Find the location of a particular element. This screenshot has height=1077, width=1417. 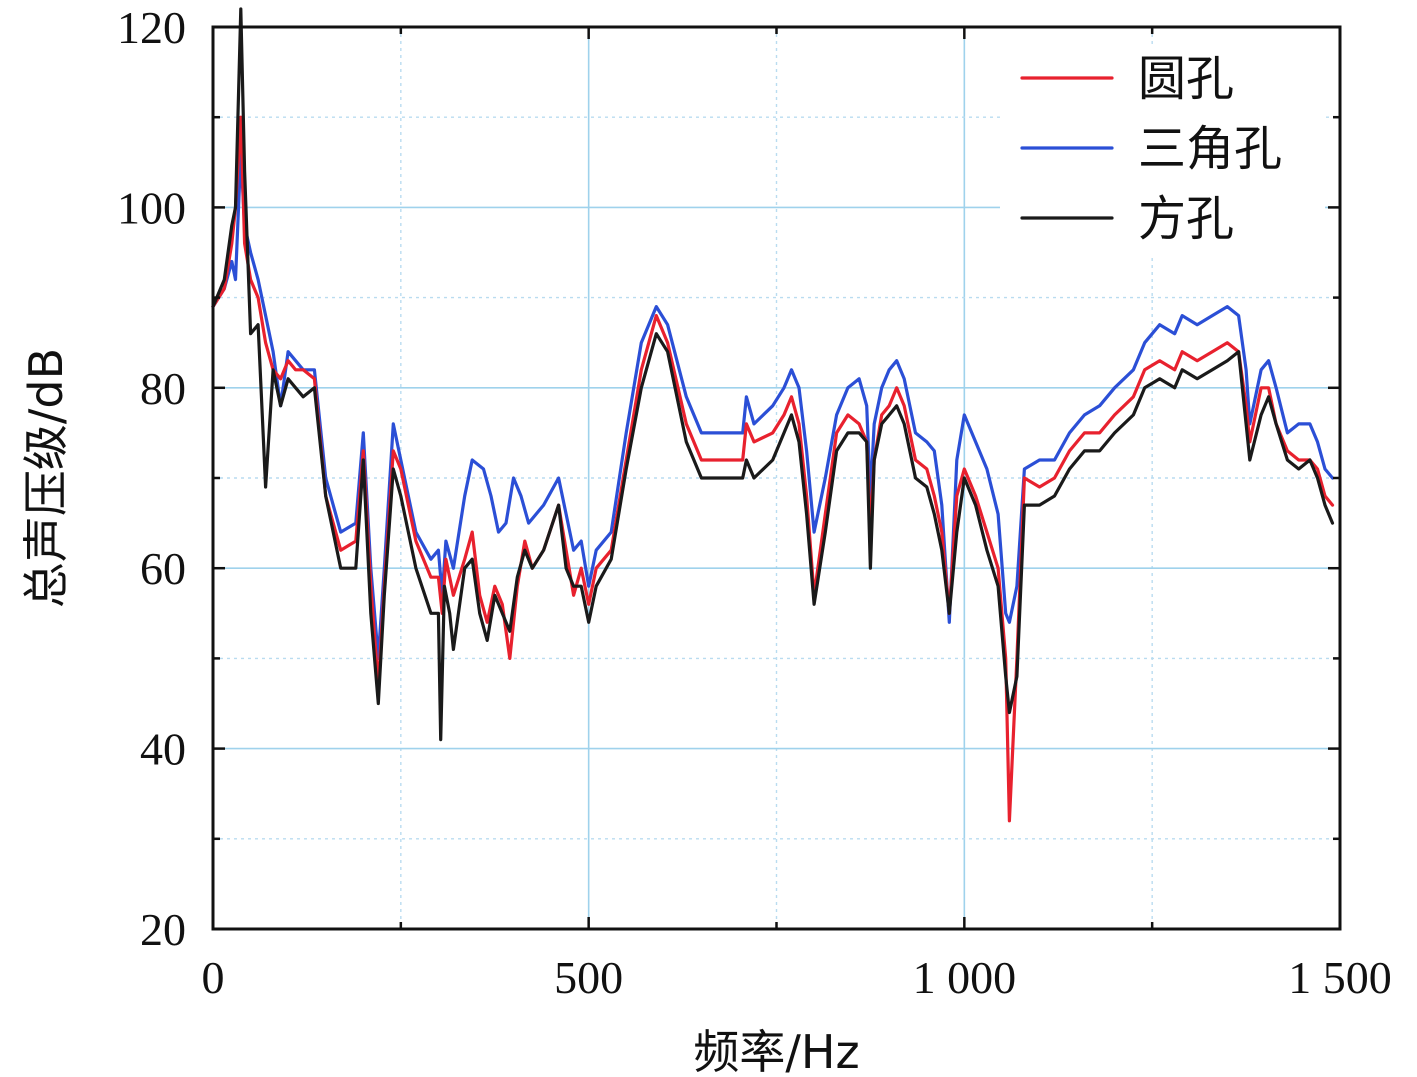

legend: 圆孔 三角孔 方孔 is located at coordinates (1162, 150).